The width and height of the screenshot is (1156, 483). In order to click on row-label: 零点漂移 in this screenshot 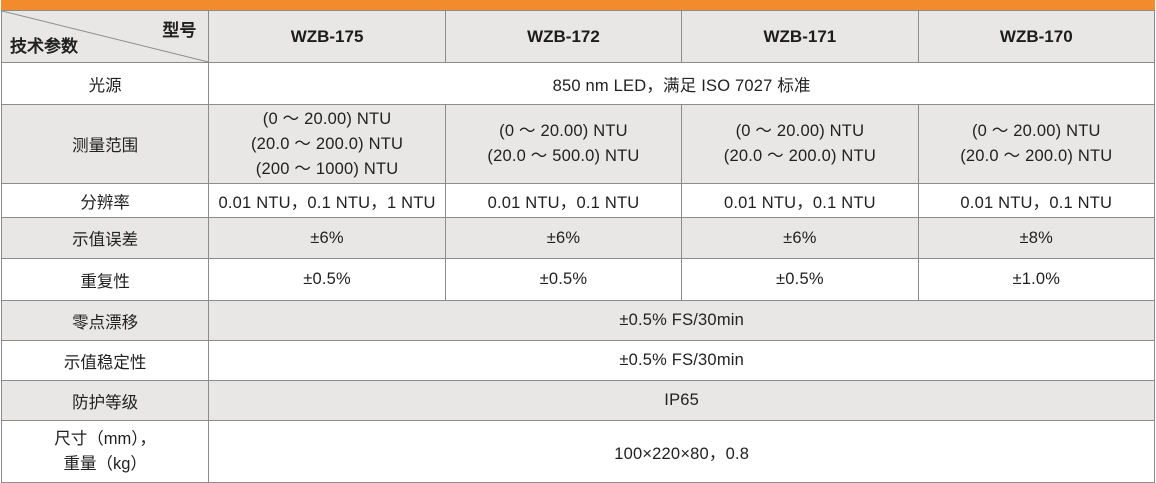, I will do `click(105, 321)`.